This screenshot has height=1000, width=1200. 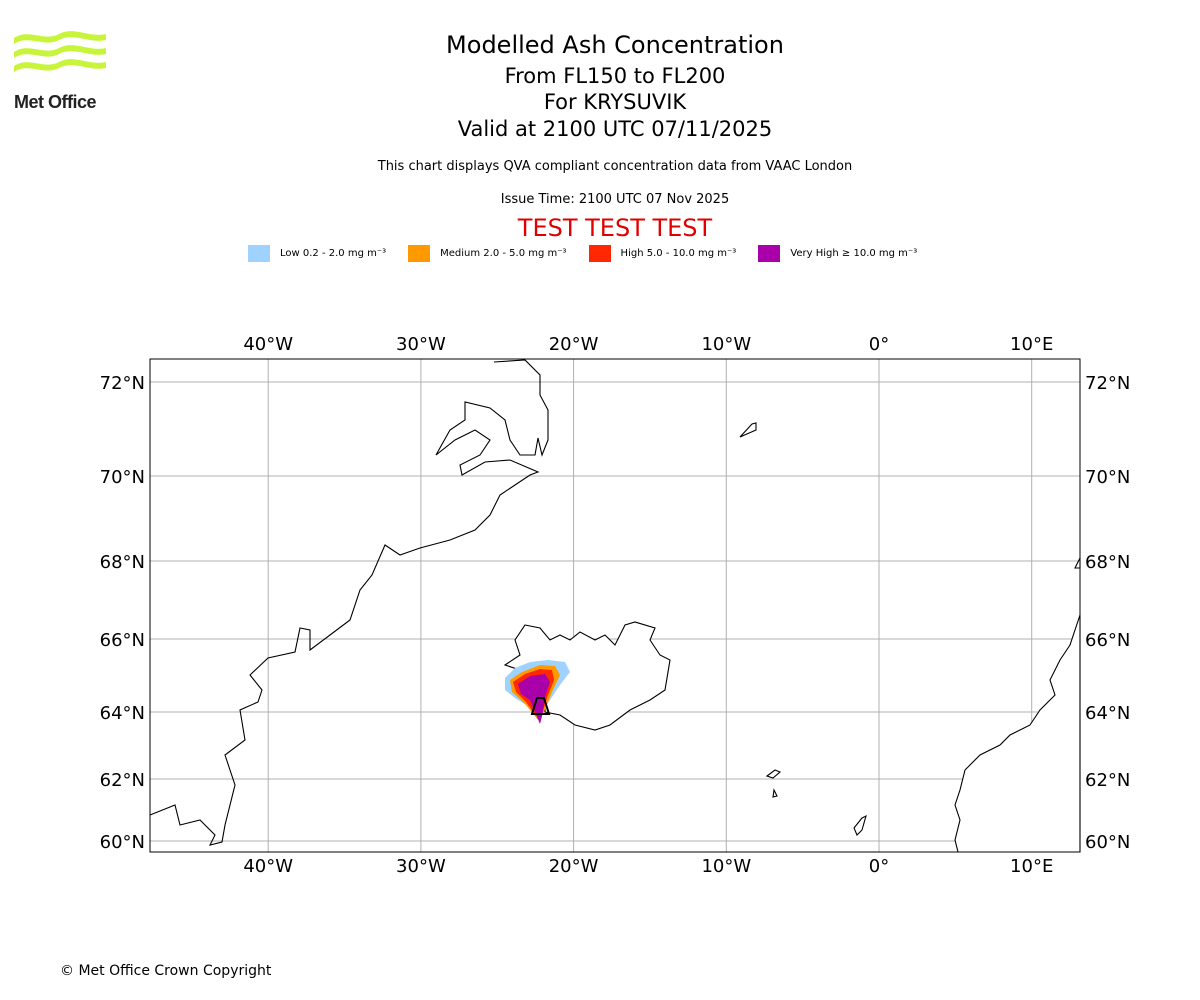 I want to click on lon-label-top: 10°E, so click(x=1031, y=344).